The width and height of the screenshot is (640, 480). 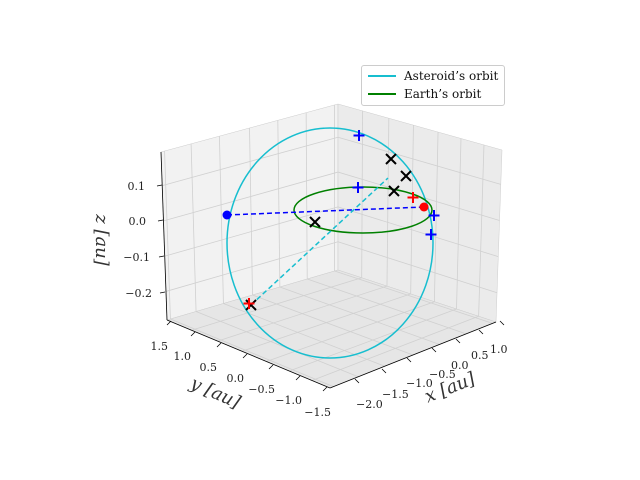 I want to click on legend-label-asteroid: Asteroid’s orbit, so click(x=451, y=76).